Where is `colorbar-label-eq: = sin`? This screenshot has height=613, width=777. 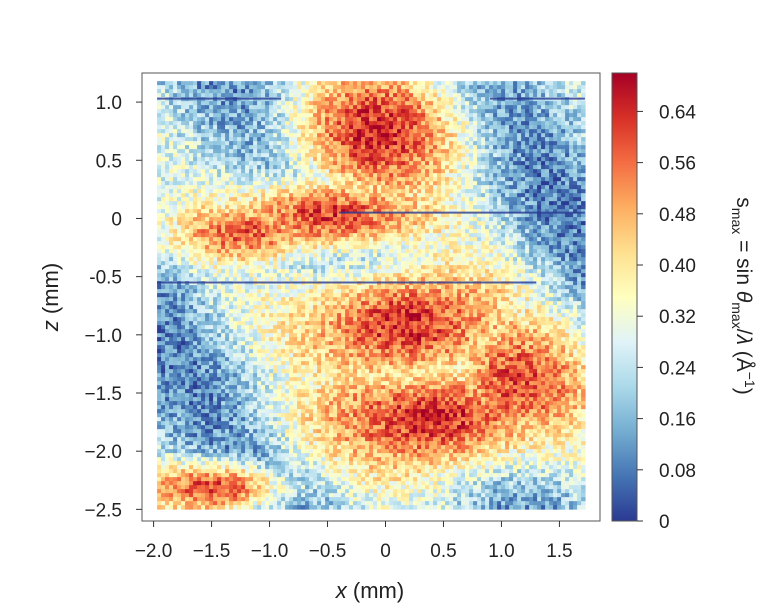 colorbar-label-eq: = sin is located at coordinates (743, 262).